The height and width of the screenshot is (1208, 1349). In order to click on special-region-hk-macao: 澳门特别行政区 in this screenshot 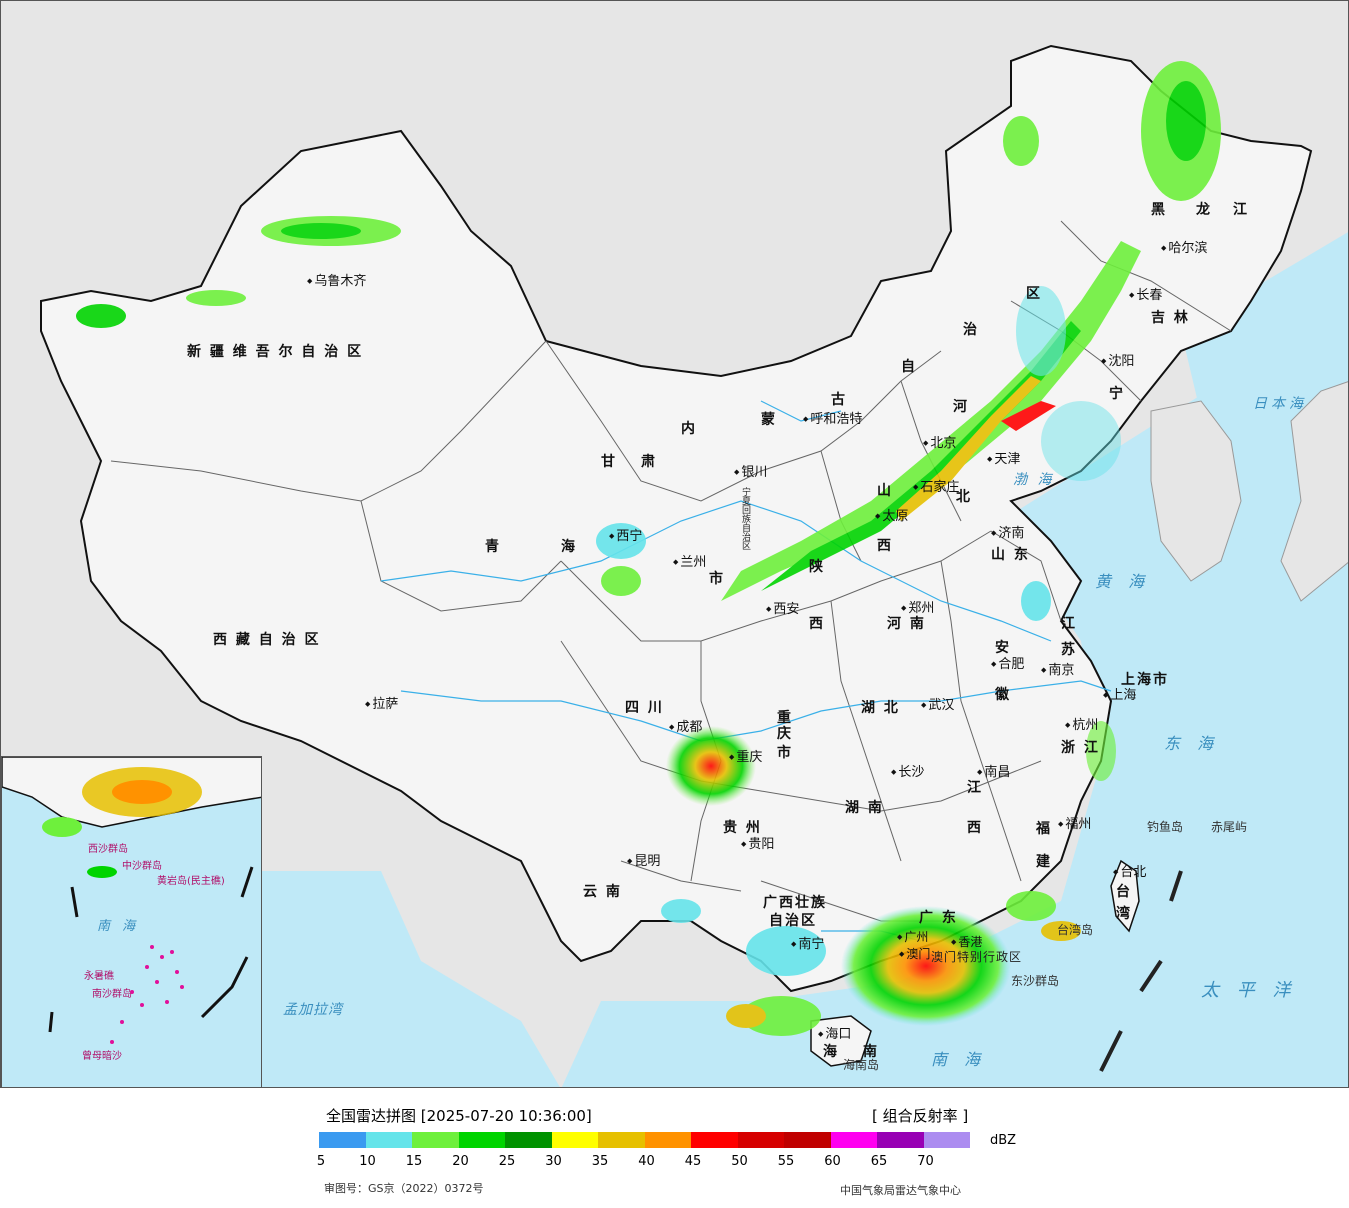, I will do `click(977, 957)`.